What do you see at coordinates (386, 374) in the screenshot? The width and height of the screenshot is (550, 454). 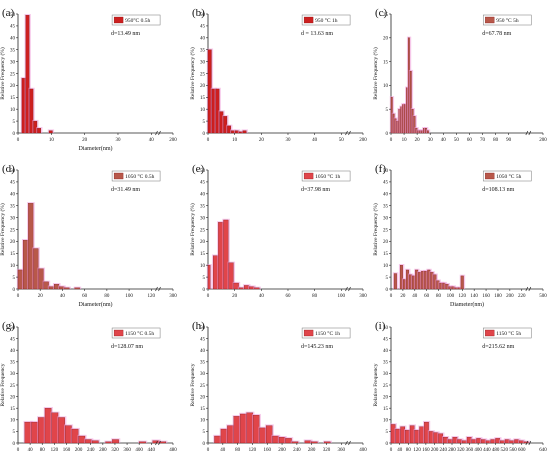 I see `y-tick-label: 30` at bounding box center [386, 374].